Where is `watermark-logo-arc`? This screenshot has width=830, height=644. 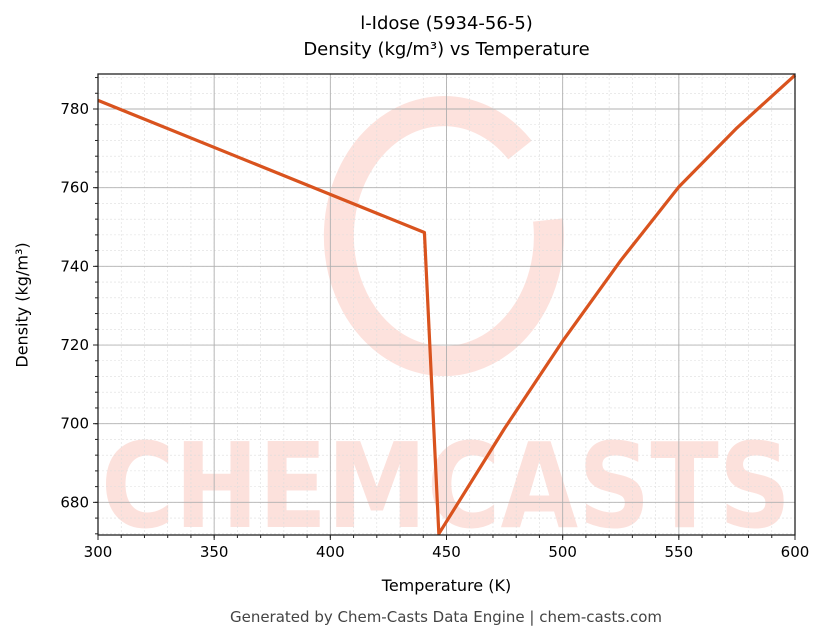
watermark-logo-arc is located at coordinates (443, 236).